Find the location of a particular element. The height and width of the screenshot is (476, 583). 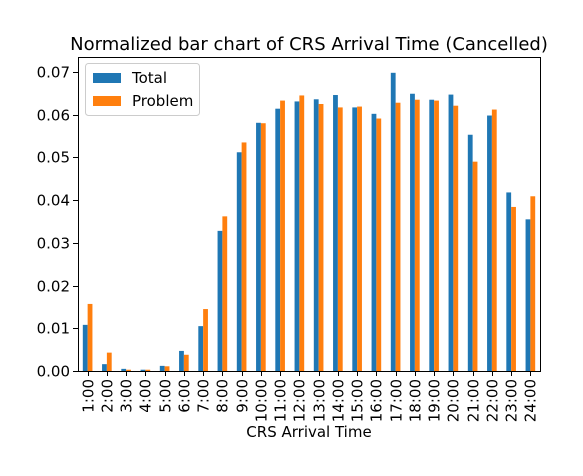

x-tick-label: 5:00 is located at coordinates (166, 396).